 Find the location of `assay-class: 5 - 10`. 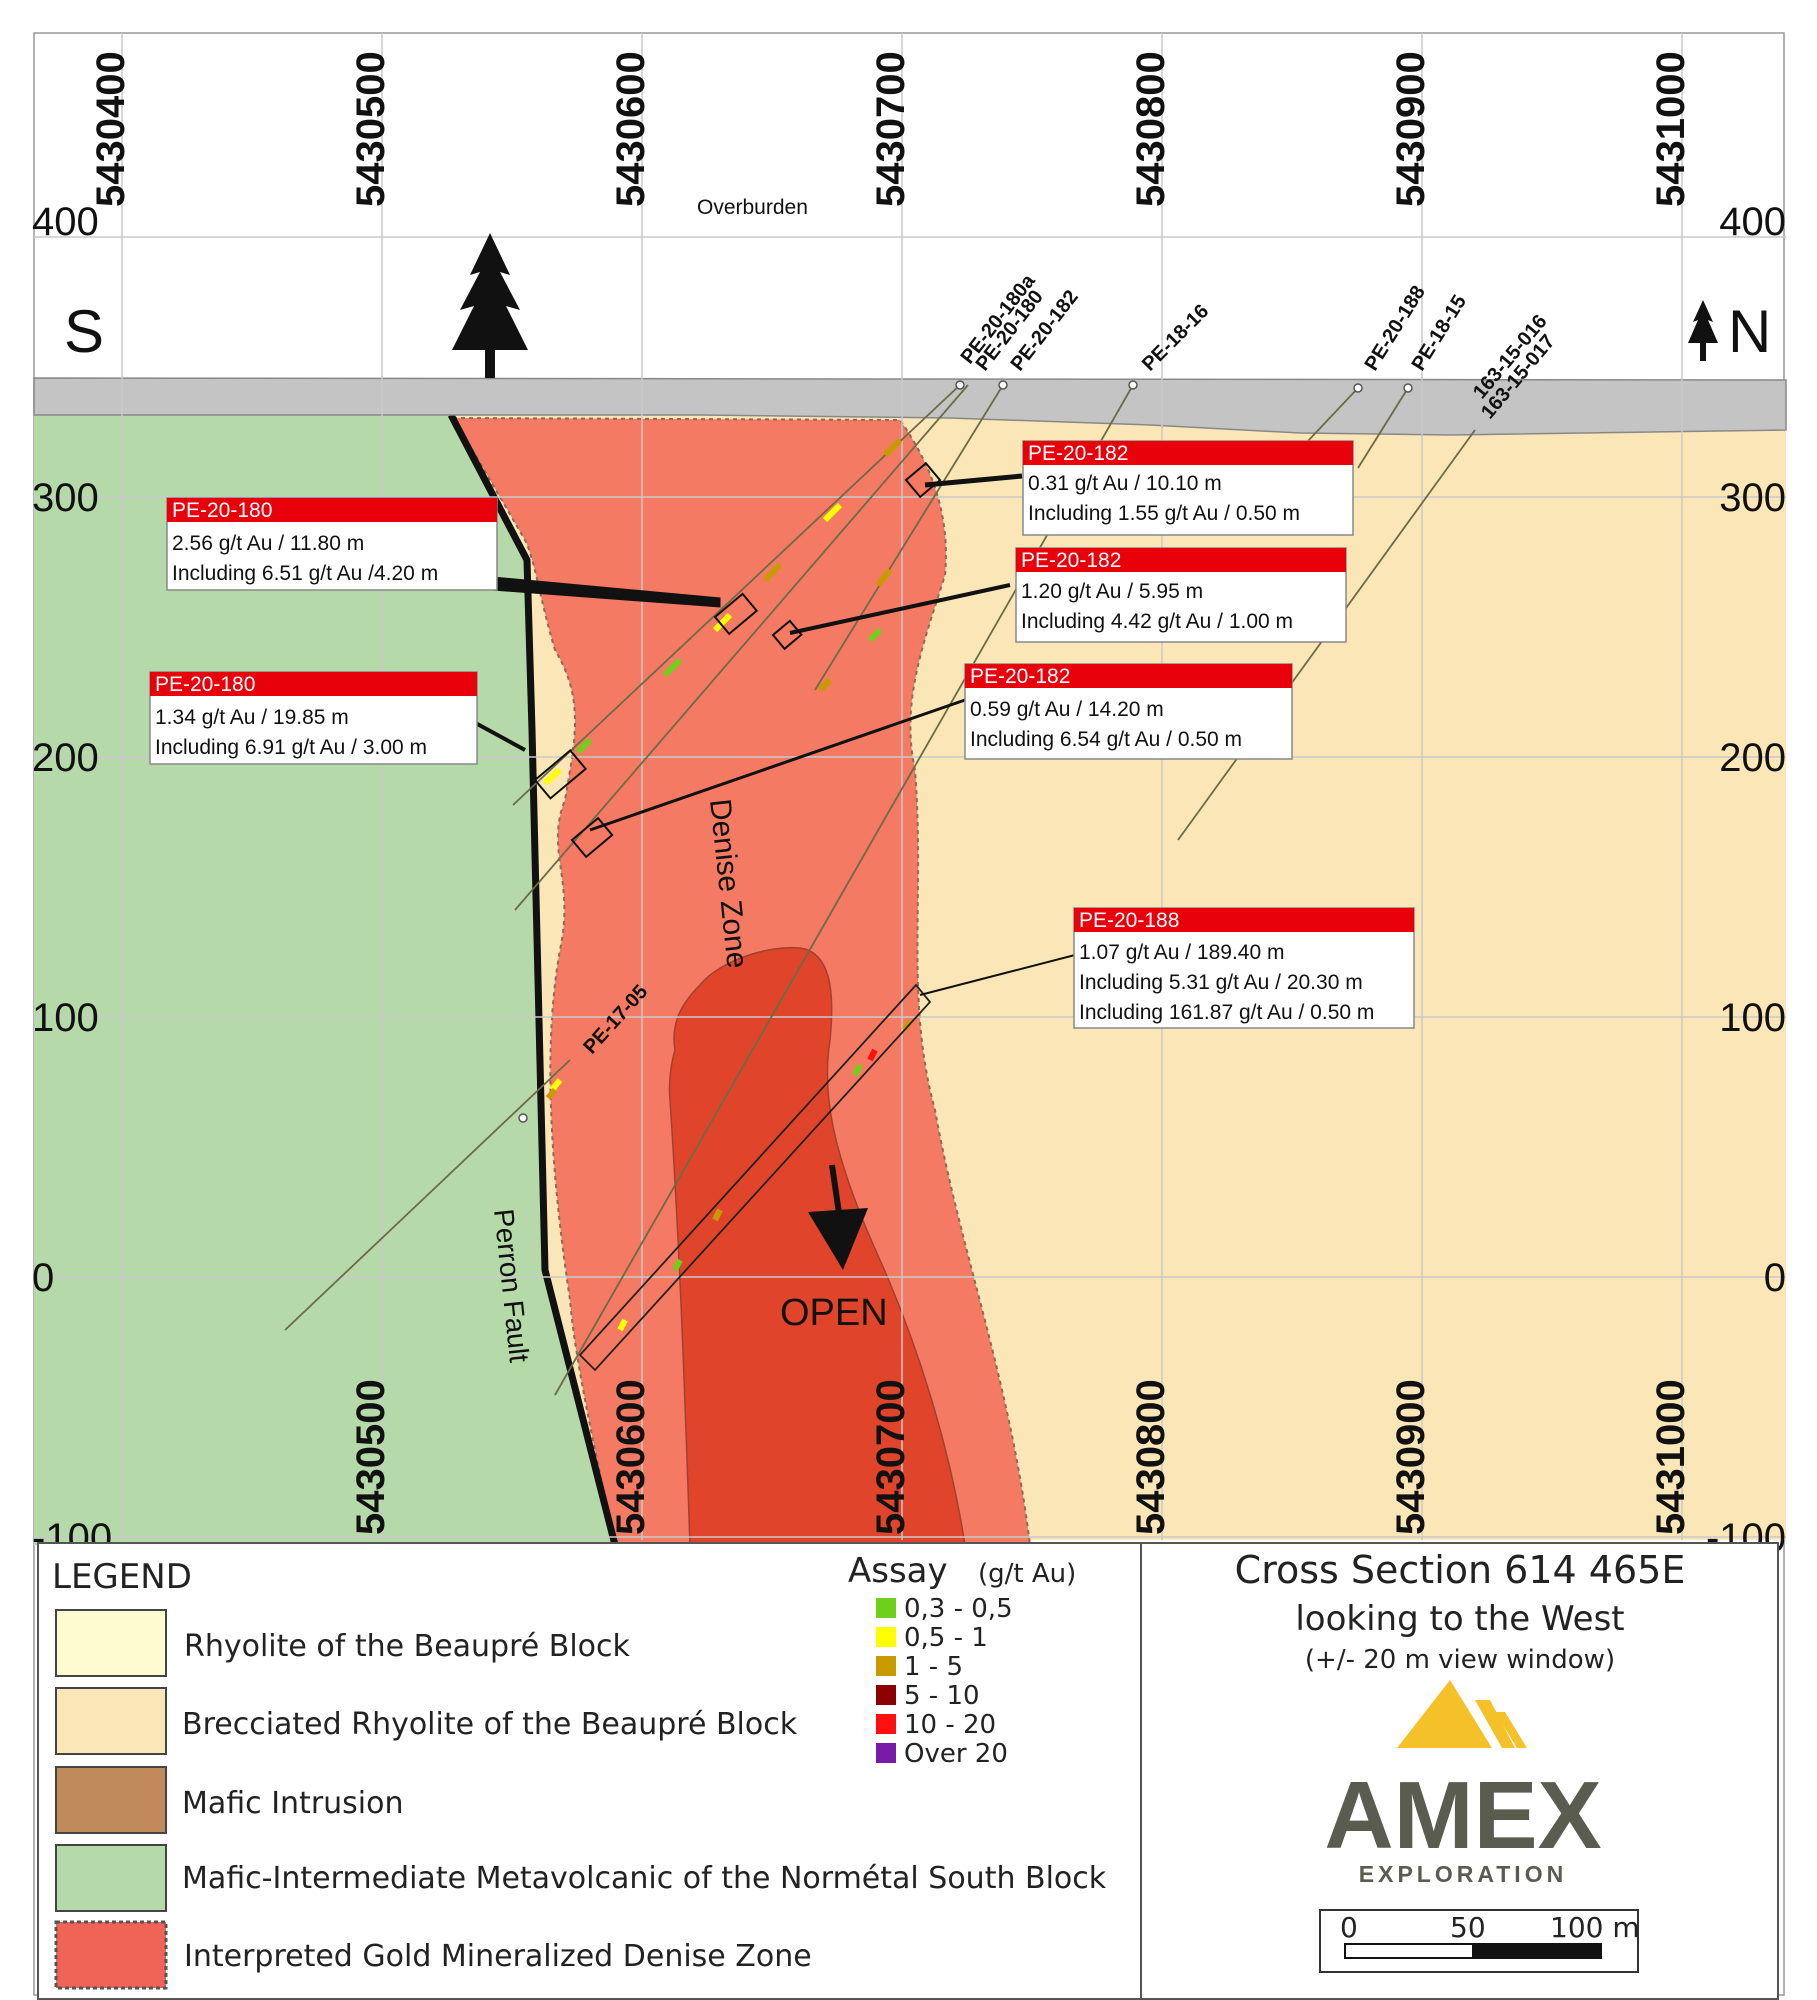

assay-class: 5 - 10 is located at coordinates (928, 1696).